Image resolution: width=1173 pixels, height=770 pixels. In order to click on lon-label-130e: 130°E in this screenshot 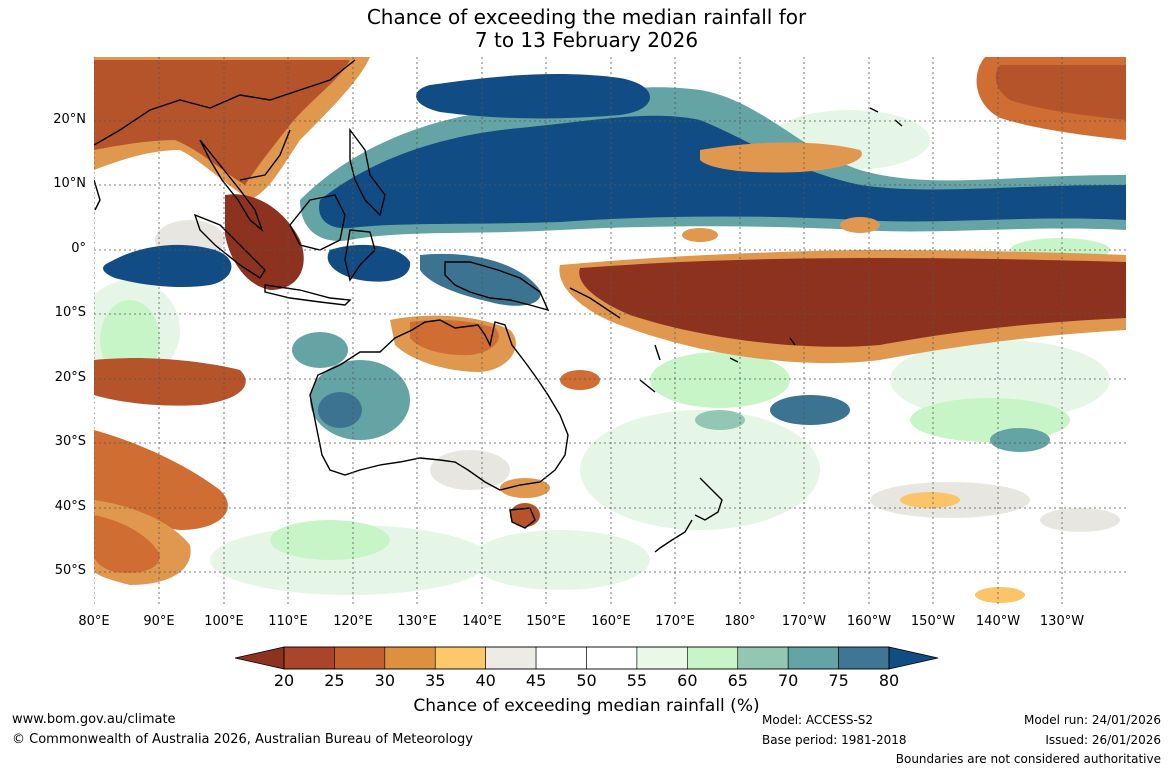, I will do `click(417, 621)`.